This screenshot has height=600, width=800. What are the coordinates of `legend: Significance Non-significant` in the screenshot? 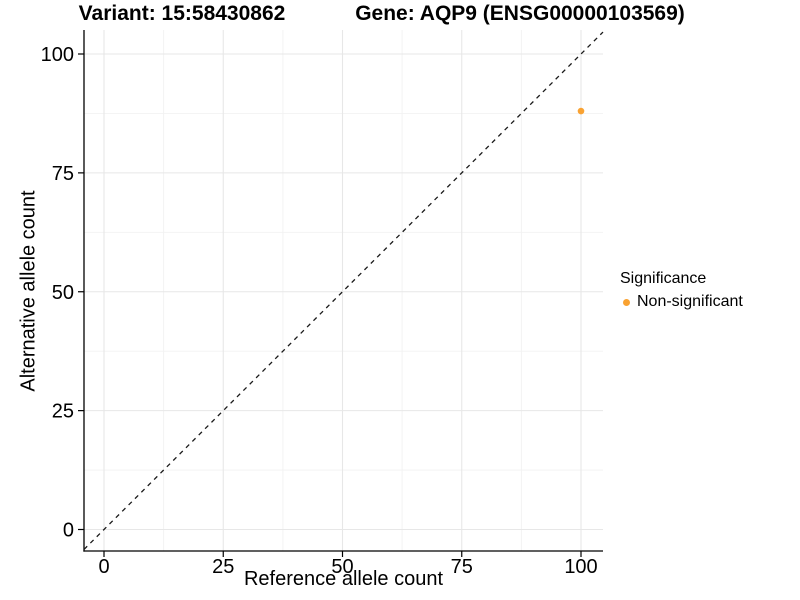 It's located at (709, 290).